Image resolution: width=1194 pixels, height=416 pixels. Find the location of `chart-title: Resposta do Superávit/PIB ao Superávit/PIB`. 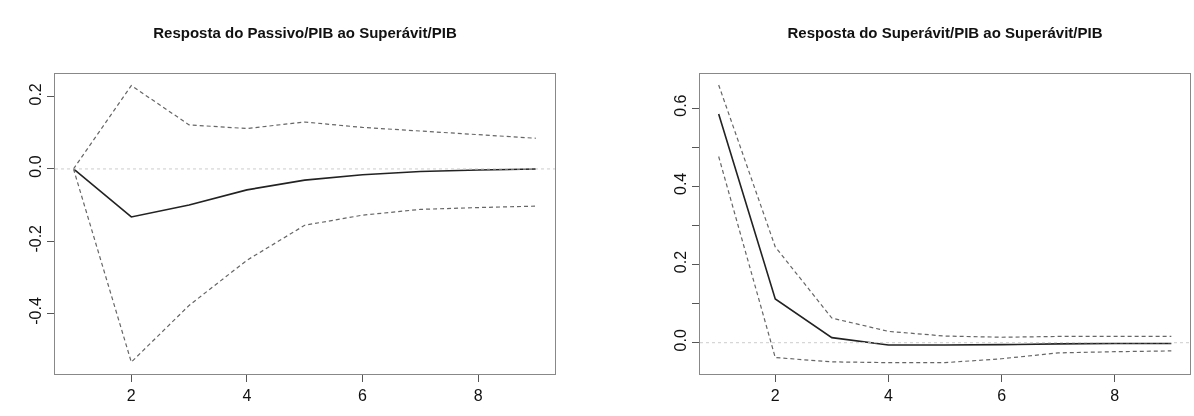

chart-title: Resposta do Superávit/PIB ao Superávit/PIB is located at coordinates (945, 33).